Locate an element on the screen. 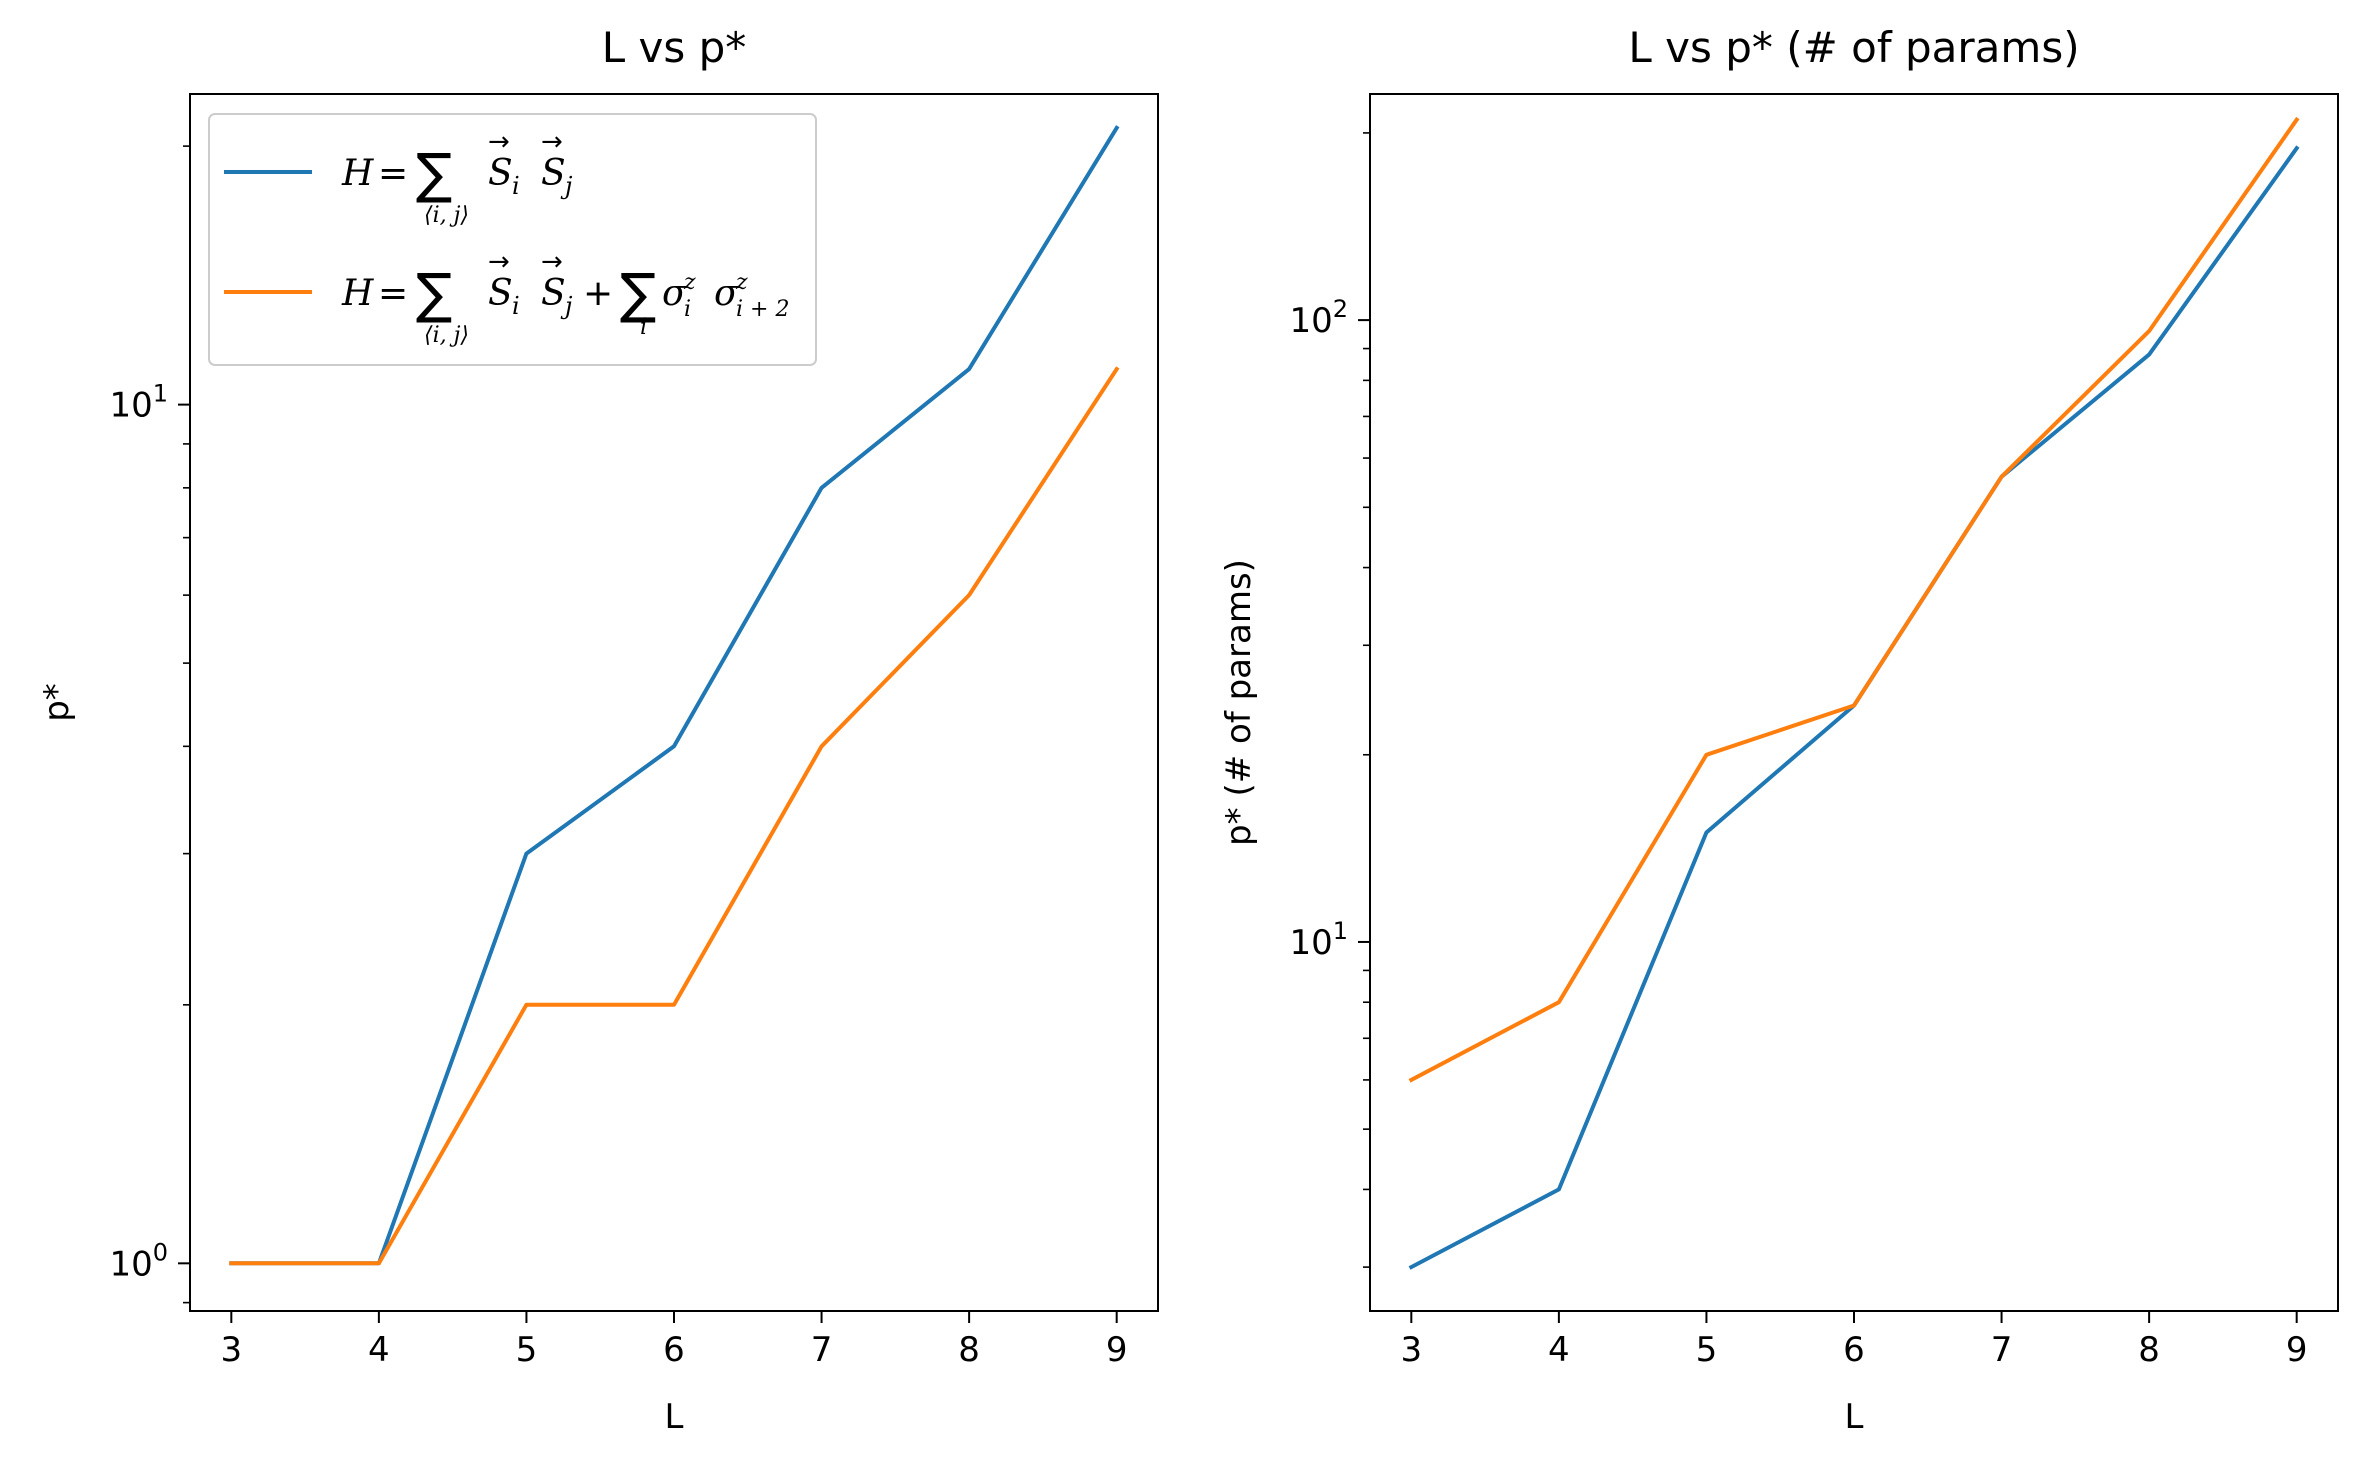 This screenshot has width=2361, height=1463. y-tick-exponent: 0 is located at coordinates (160, 1252).